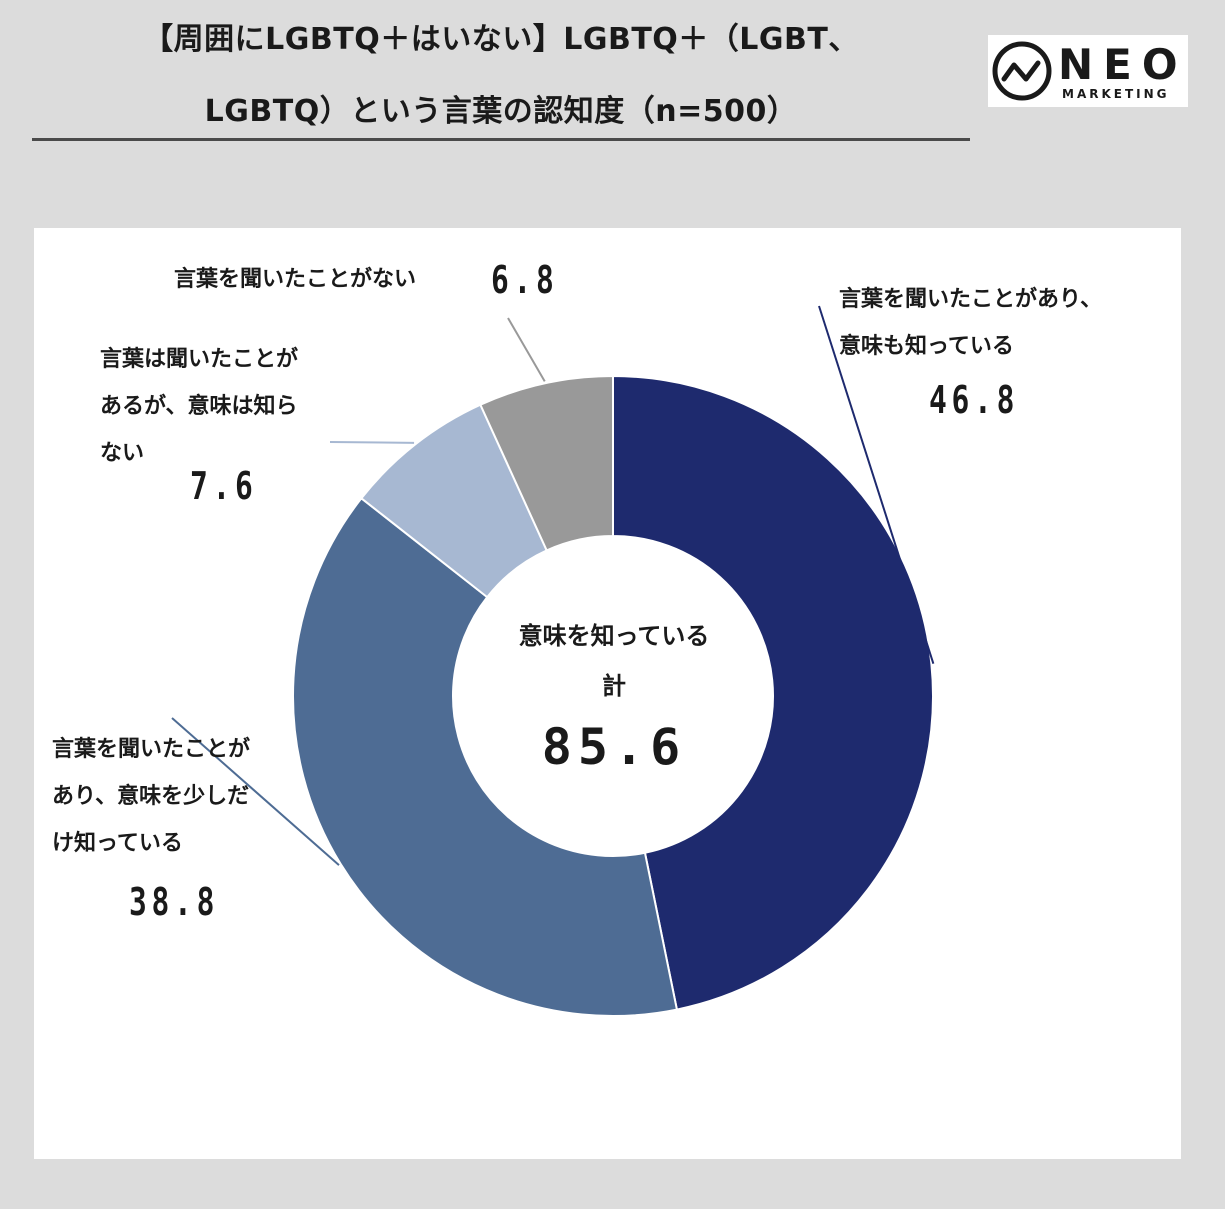  I want to click on slice-label-line: 言葉を聞いたことがない, so click(295, 279).